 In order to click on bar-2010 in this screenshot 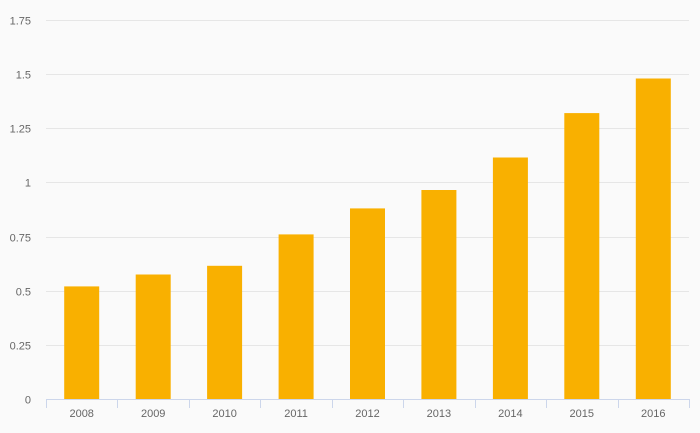, I will do `click(225, 332)`.